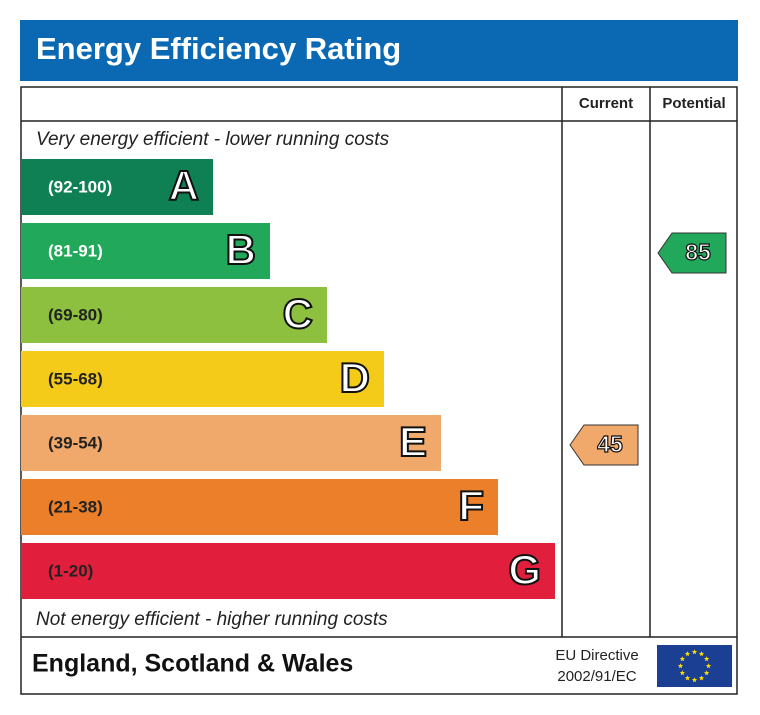 This screenshot has width=760, height=715. I want to click on band-letter: E, so click(413, 441).